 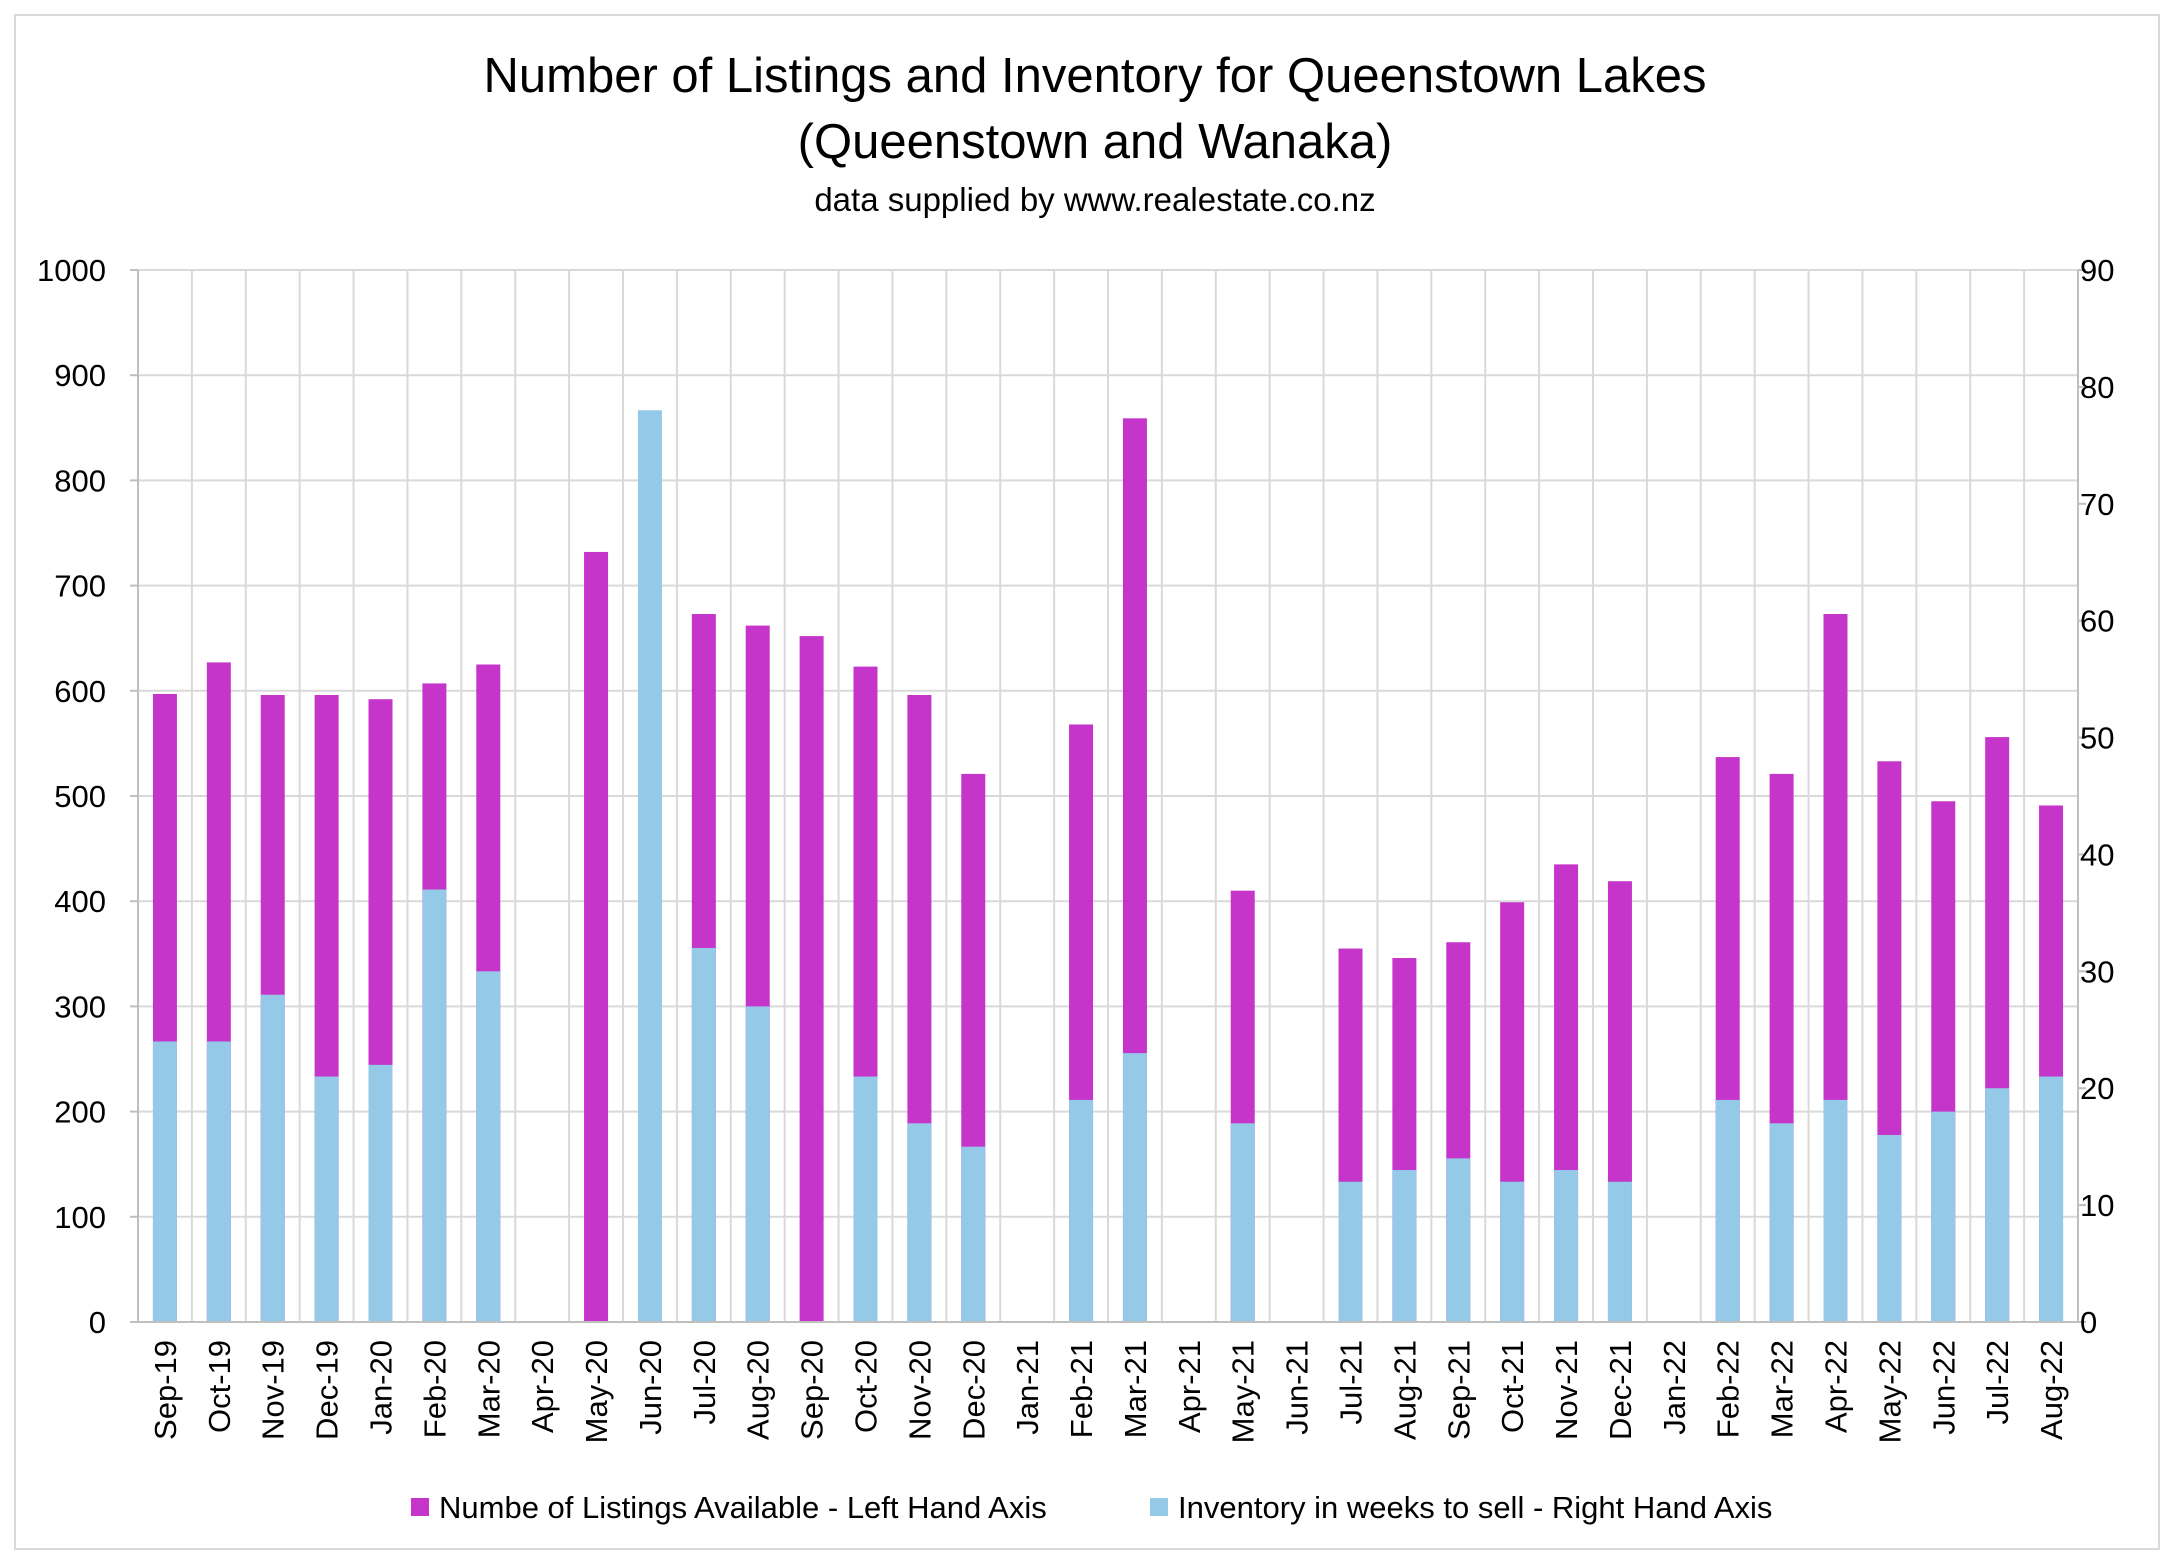 I want to click on right-tick-label-20: 20, so click(x=2097, y=1088).